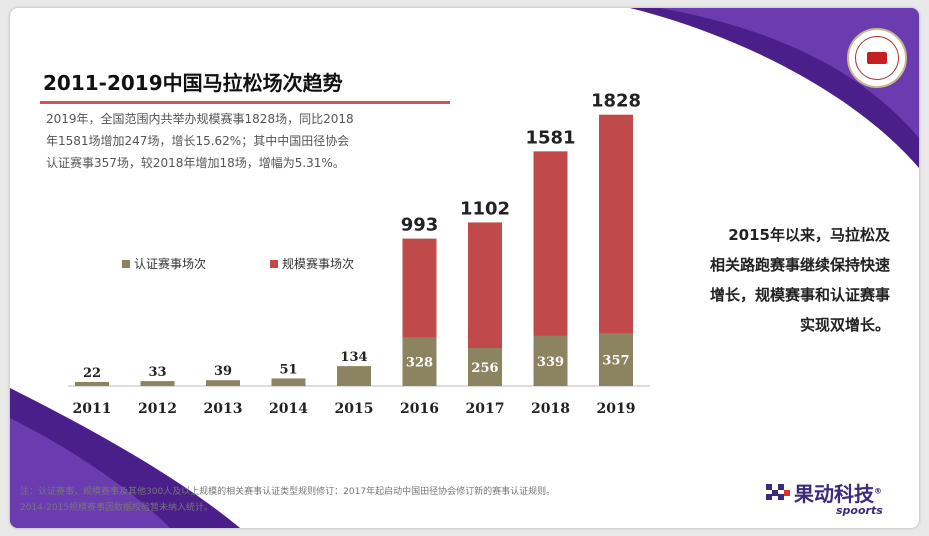 This screenshot has height=536, width=929. I want to click on bar-certified-2011, so click(92, 384).